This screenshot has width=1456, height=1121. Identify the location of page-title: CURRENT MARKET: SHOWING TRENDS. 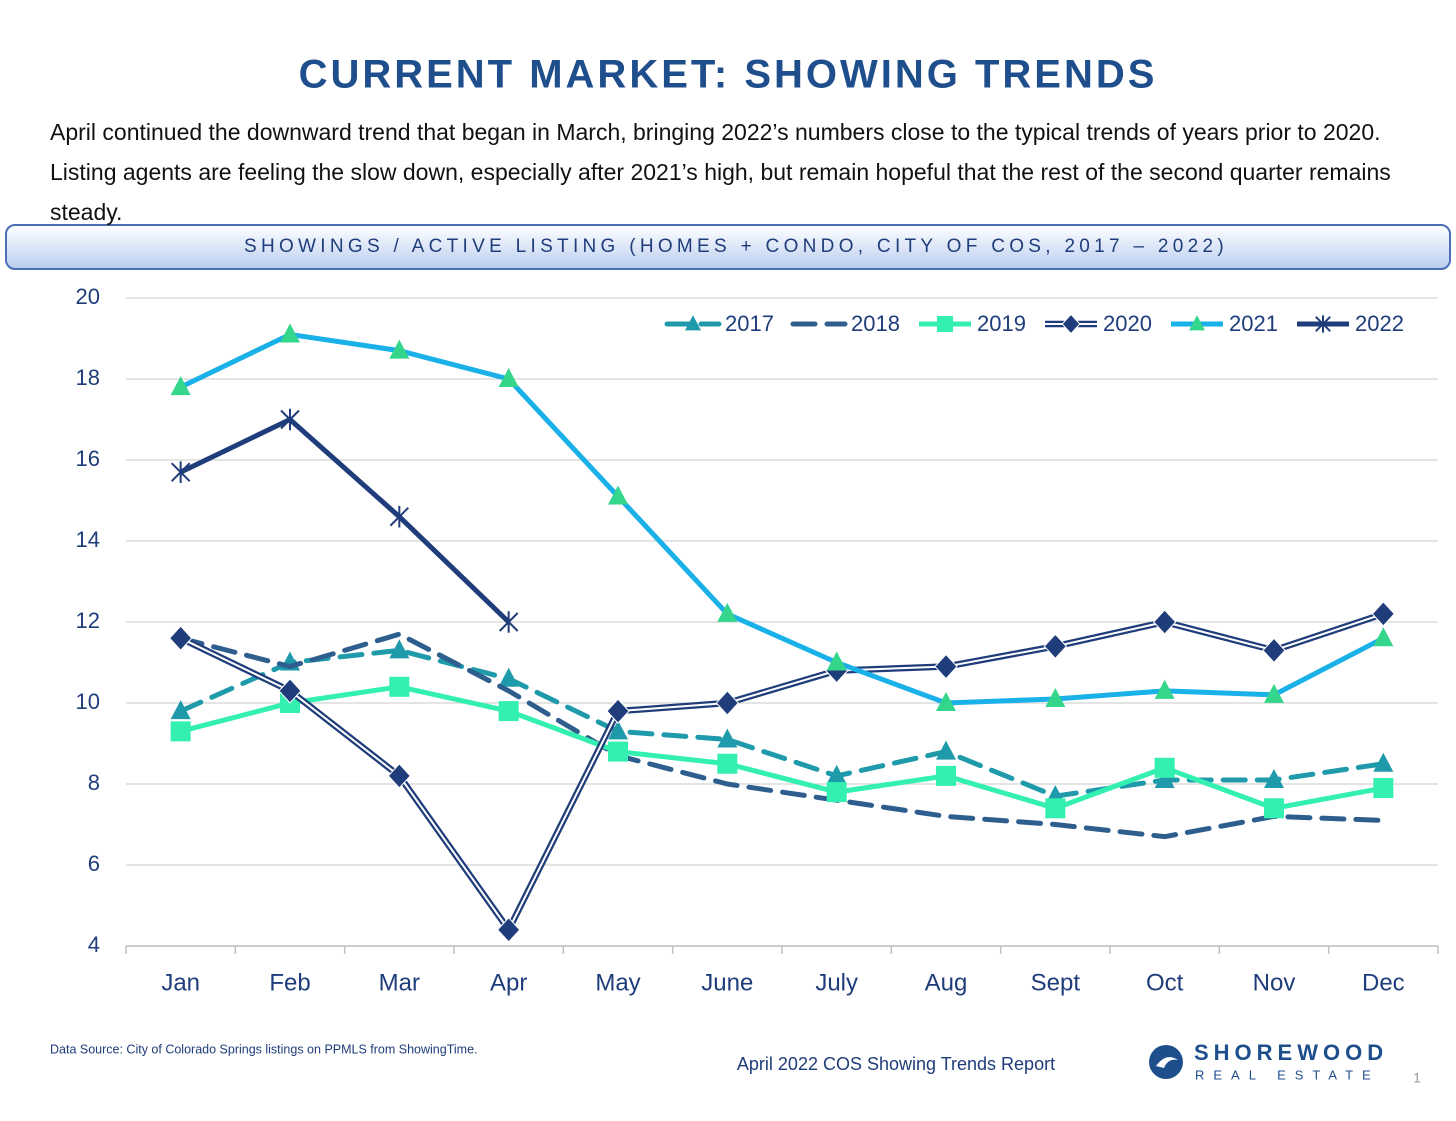
(728, 75).